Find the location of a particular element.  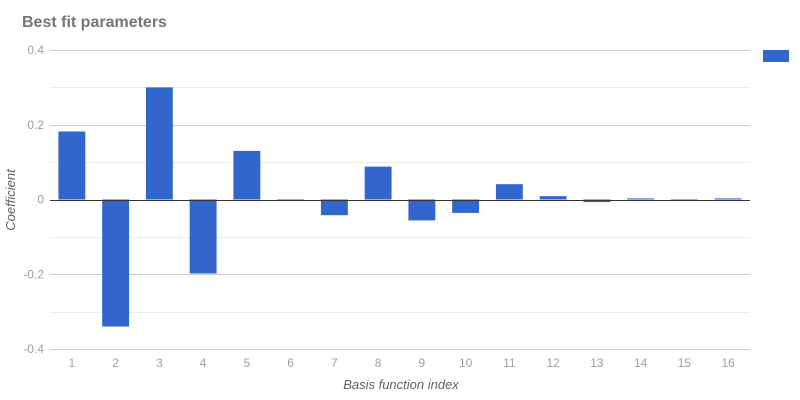

x-tick-label: 7 is located at coordinates (334, 363).